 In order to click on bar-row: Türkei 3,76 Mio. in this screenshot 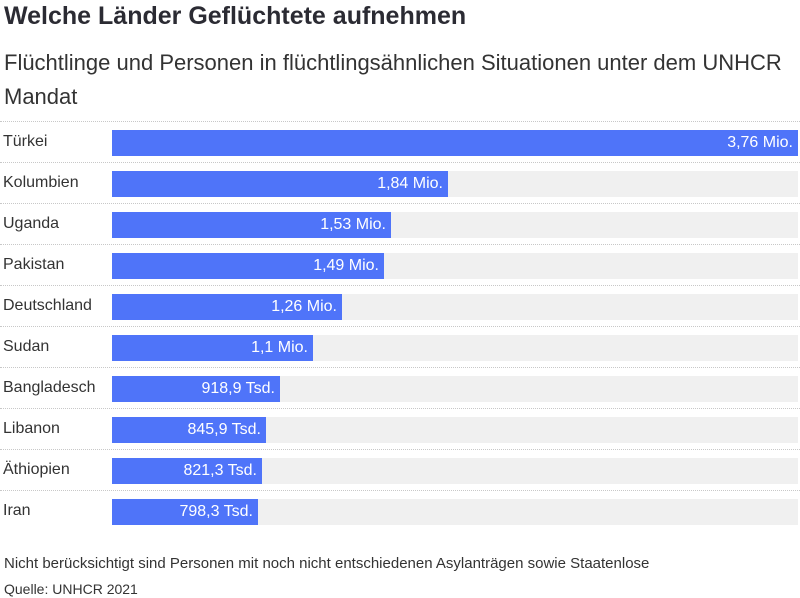, I will do `click(400, 142)`.